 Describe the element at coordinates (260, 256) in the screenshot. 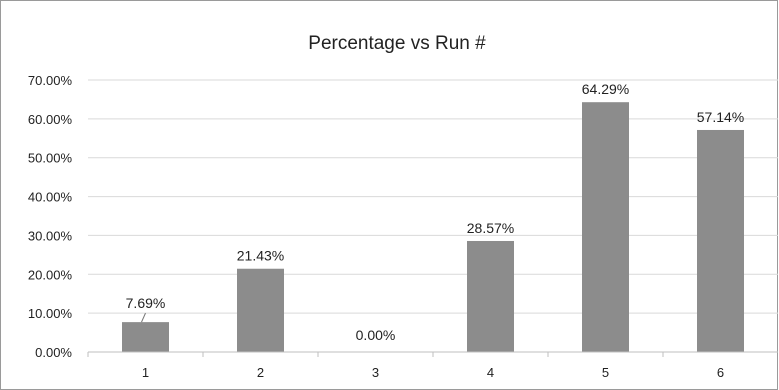

I see `data-label: 21.43%` at that location.